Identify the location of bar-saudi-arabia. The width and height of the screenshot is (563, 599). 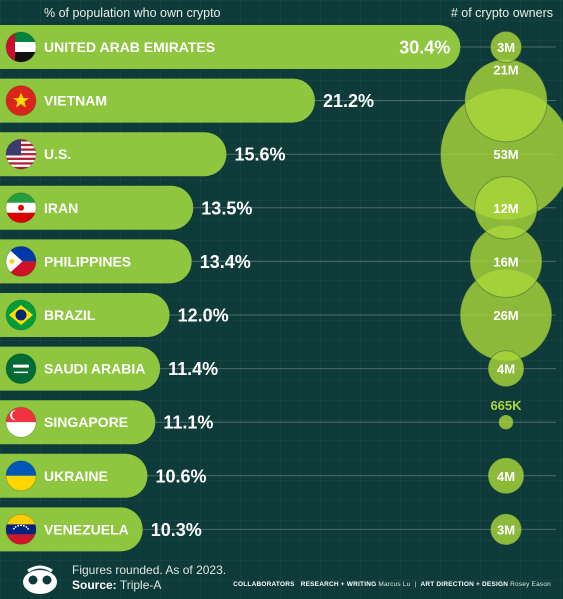
(80, 368).